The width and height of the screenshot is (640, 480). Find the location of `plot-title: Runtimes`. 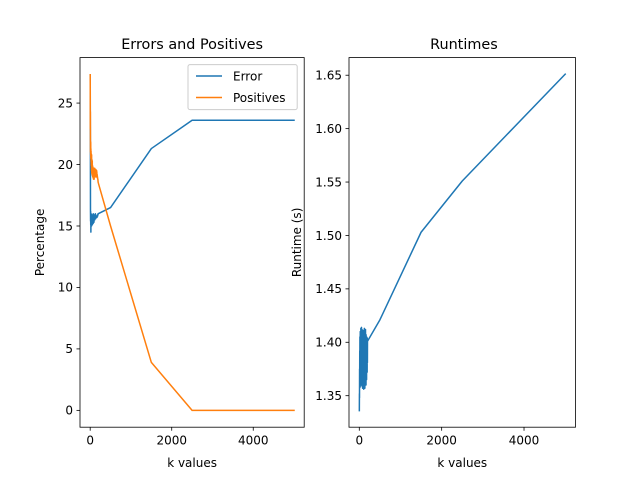

plot-title: Runtimes is located at coordinates (464, 45).